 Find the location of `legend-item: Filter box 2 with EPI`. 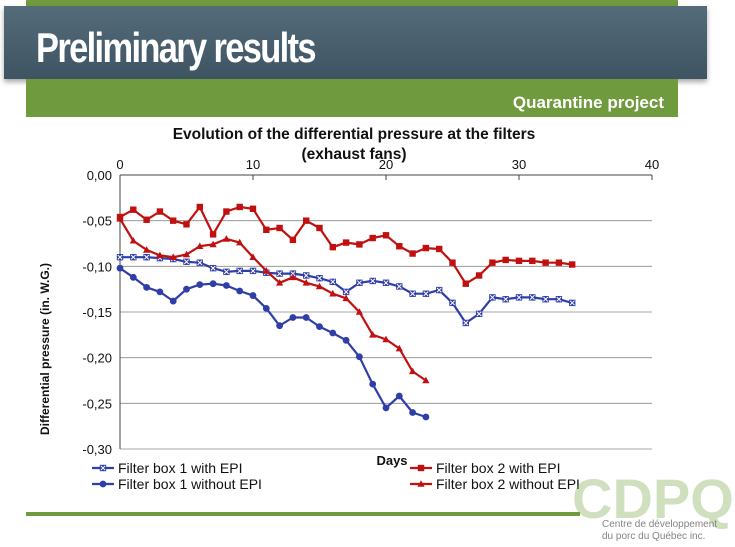

legend-item: Filter box 2 with EPI is located at coordinates (485, 468).